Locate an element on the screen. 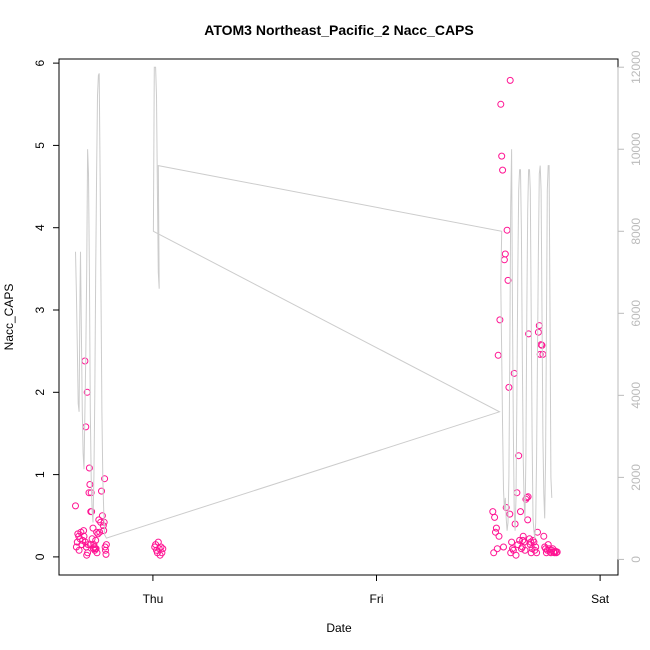 This screenshot has height=650, width=650. left-axis-tick-label: 0 is located at coordinates (40, 556).